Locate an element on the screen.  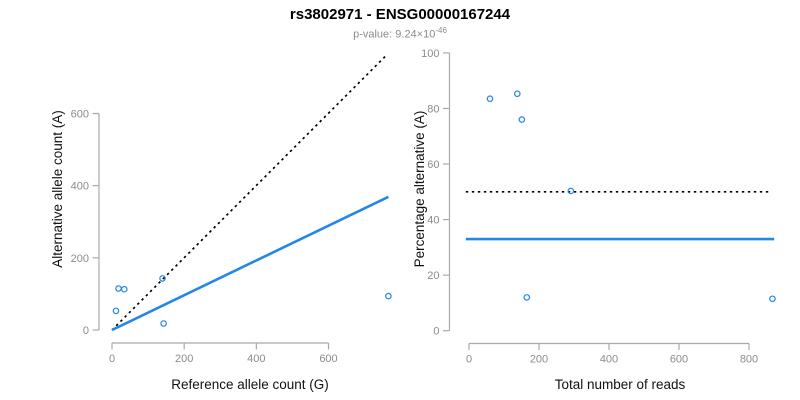
pvalue-text: p-value: 9.24×10 is located at coordinates (394, 34).